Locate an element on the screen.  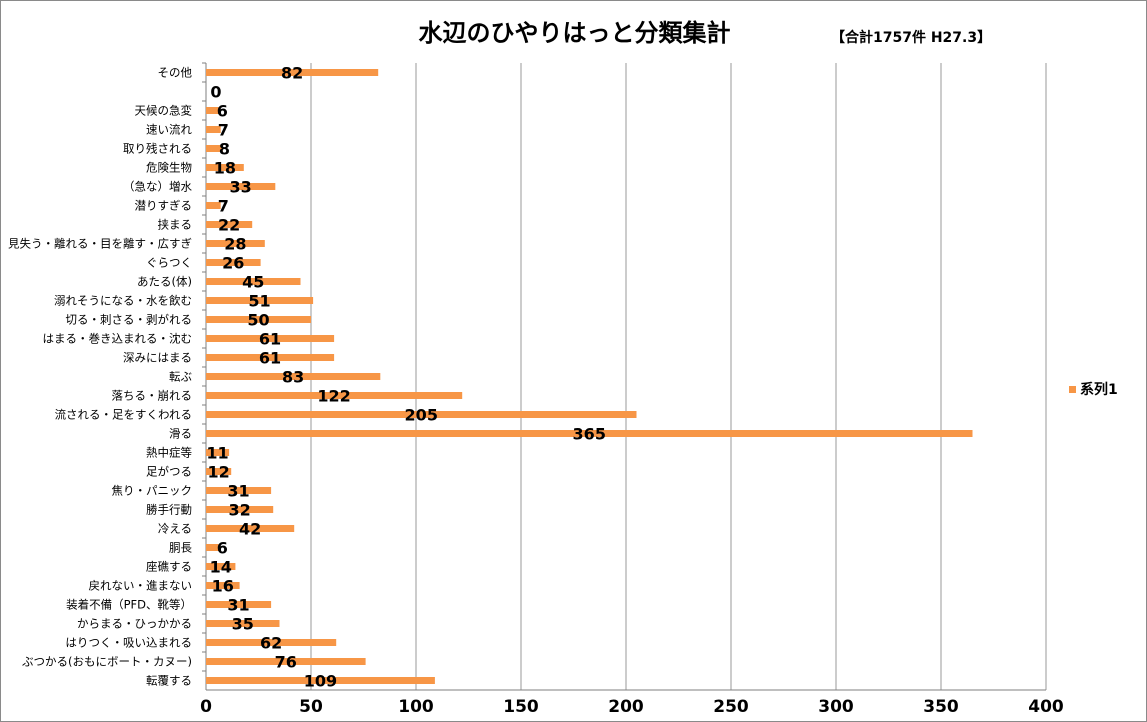
data-label: 62 is located at coordinates (271, 643).